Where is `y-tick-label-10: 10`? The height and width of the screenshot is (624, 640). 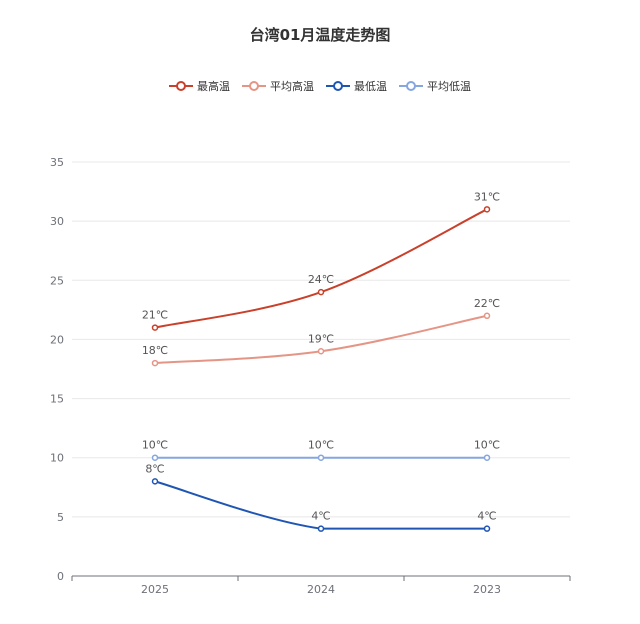 y-tick-label-10: 10 is located at coordinates (57, 458).